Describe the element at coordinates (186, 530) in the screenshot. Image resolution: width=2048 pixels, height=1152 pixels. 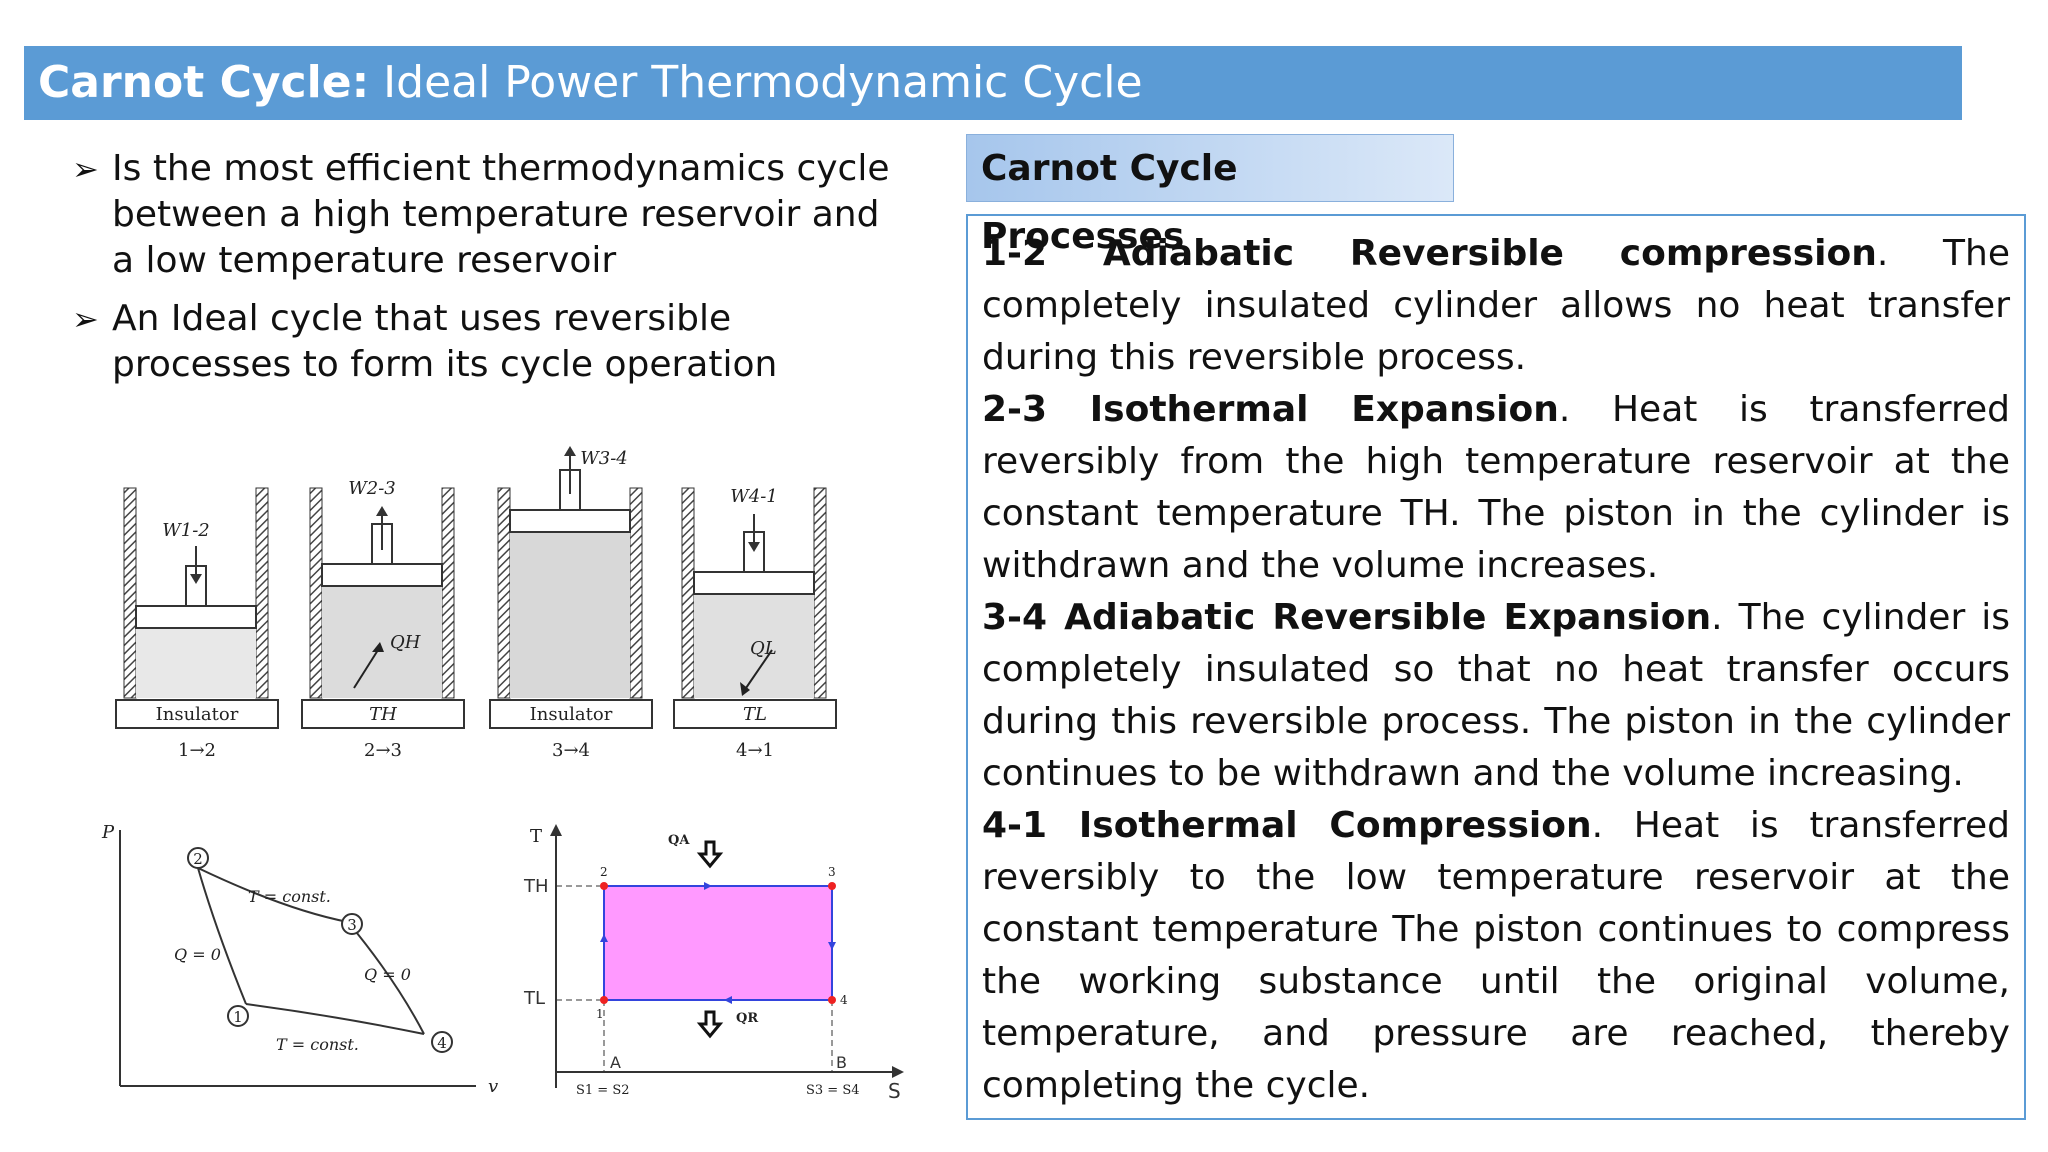
I see `cyl1-work-label: W1-2` at that location.